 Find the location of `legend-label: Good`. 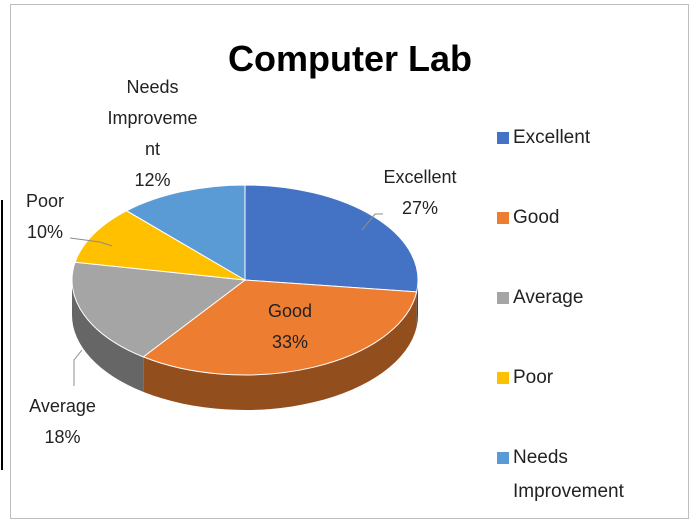

legend-label: Good is located at coordinates (536, 217).